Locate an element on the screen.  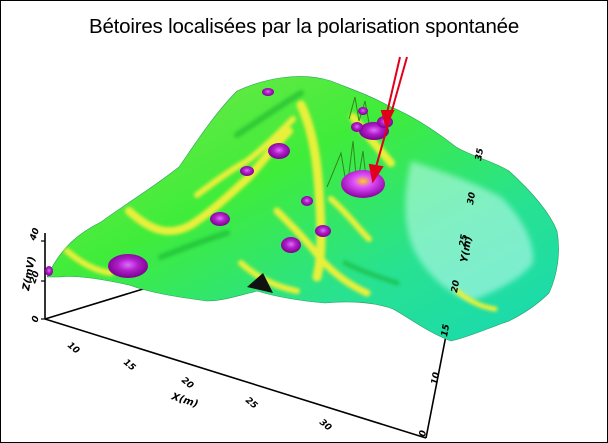
x-tick-25: 25 is located at coordinates (251, 404).